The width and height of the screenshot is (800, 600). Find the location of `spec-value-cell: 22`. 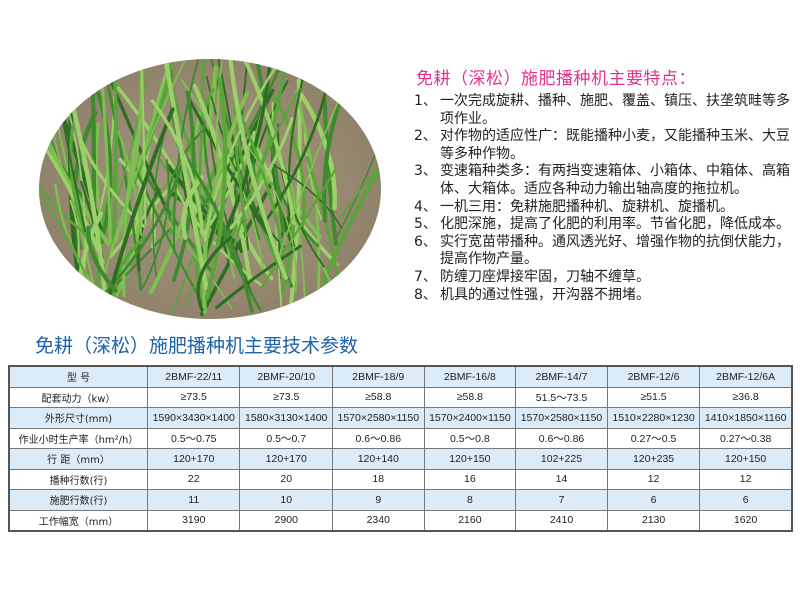

spec-value-cell: 22 is located at coordinates (193, 479).